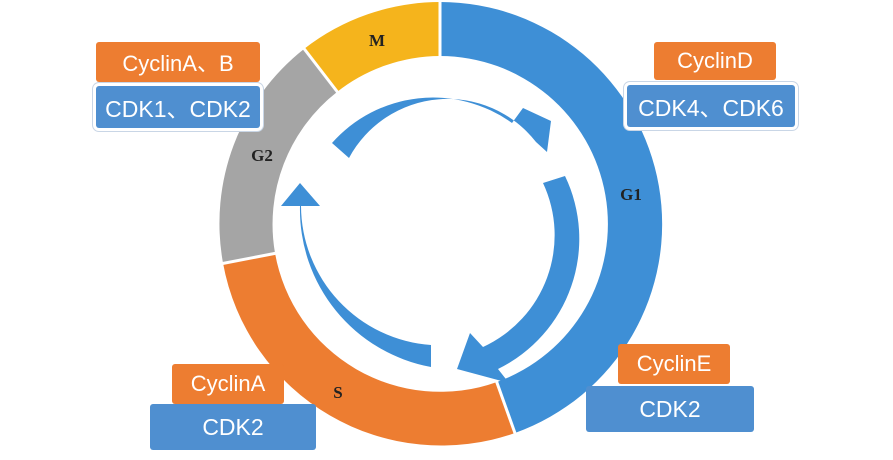 This screenshot has width=893, height=460. What do you see at coordinates (377, 40) in the screenshot?
I see `phase-label-m: M` at bounding box center [377, 40].